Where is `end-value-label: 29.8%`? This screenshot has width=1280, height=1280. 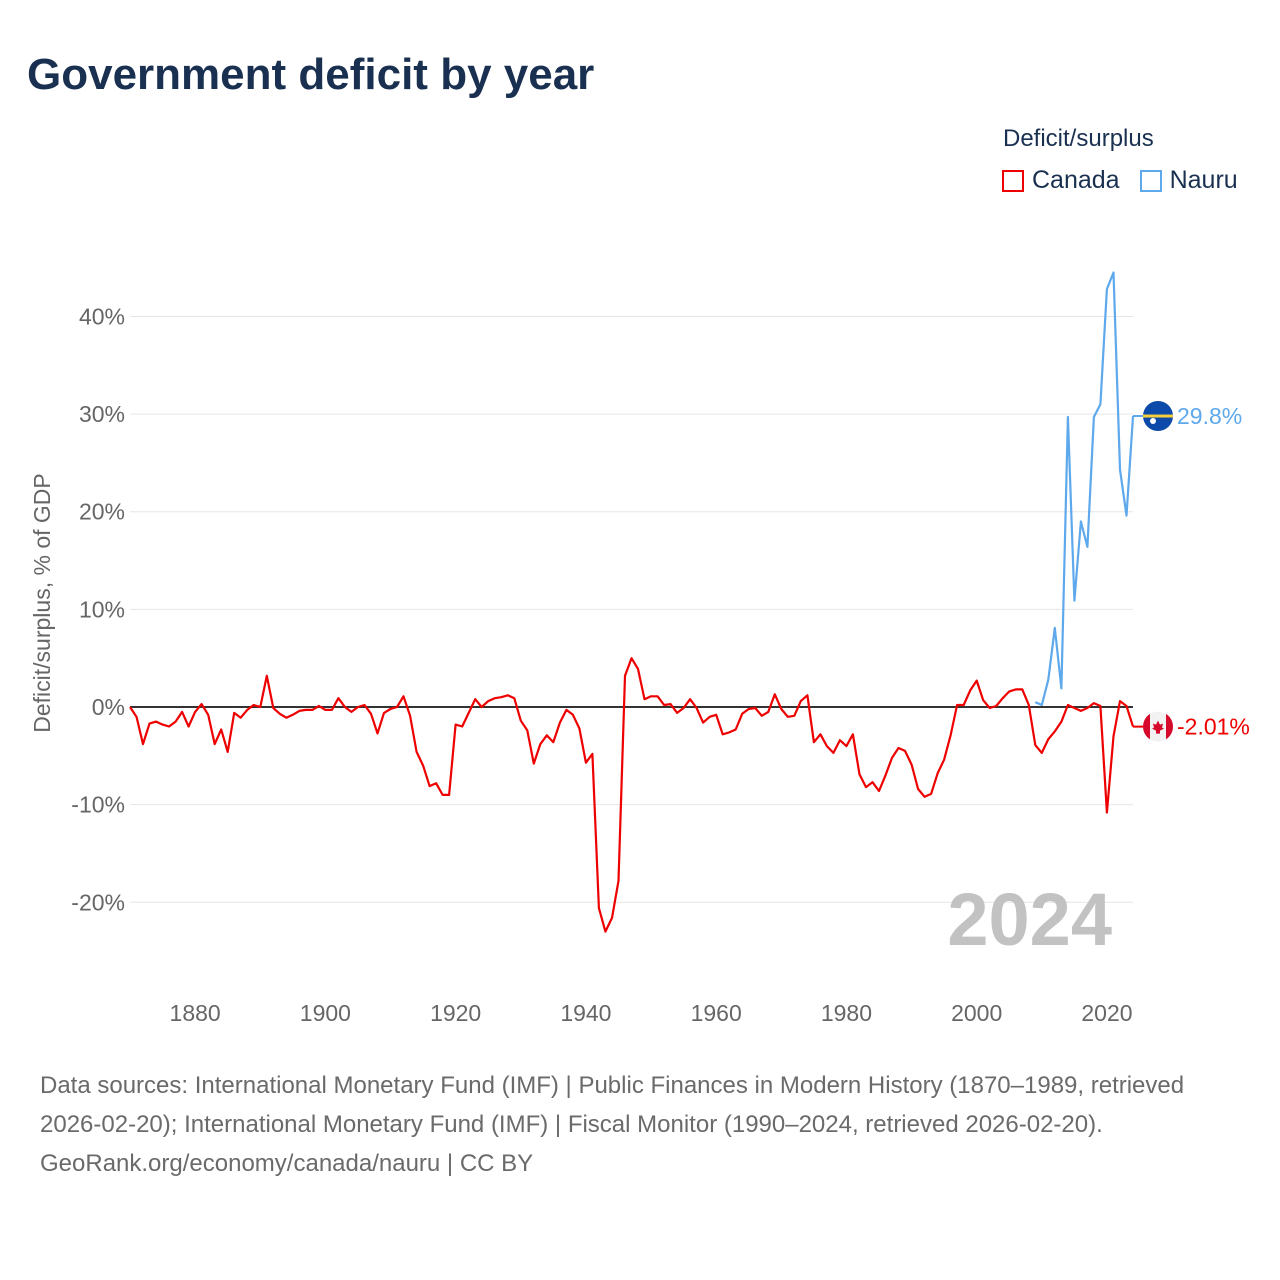
end-value-label: 29.8% is located at coordinates (1209, 416).